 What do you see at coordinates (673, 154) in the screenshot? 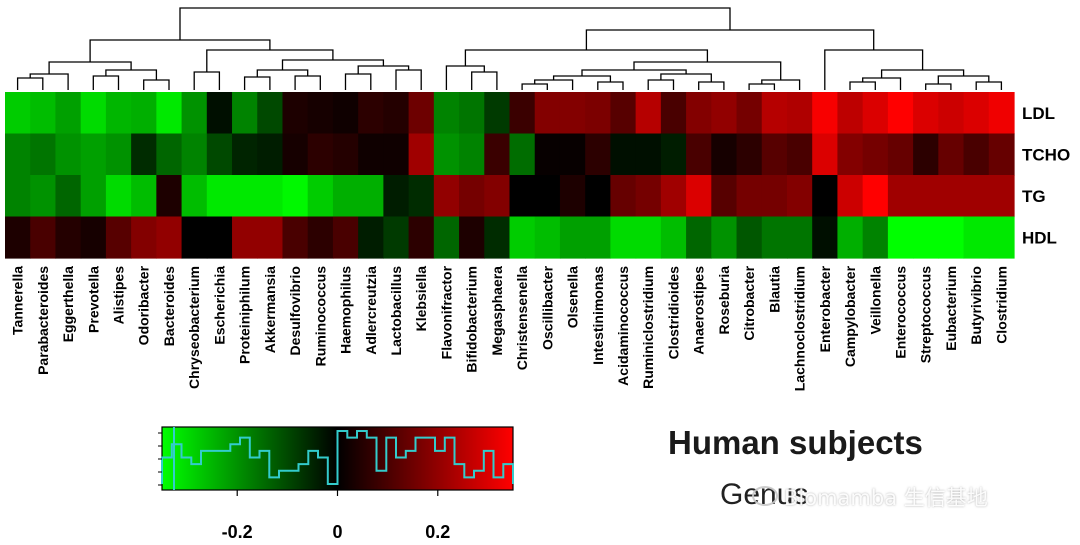
I see `heatmap-cell-tcho-clostridioides` at bounding box center [673, 154].